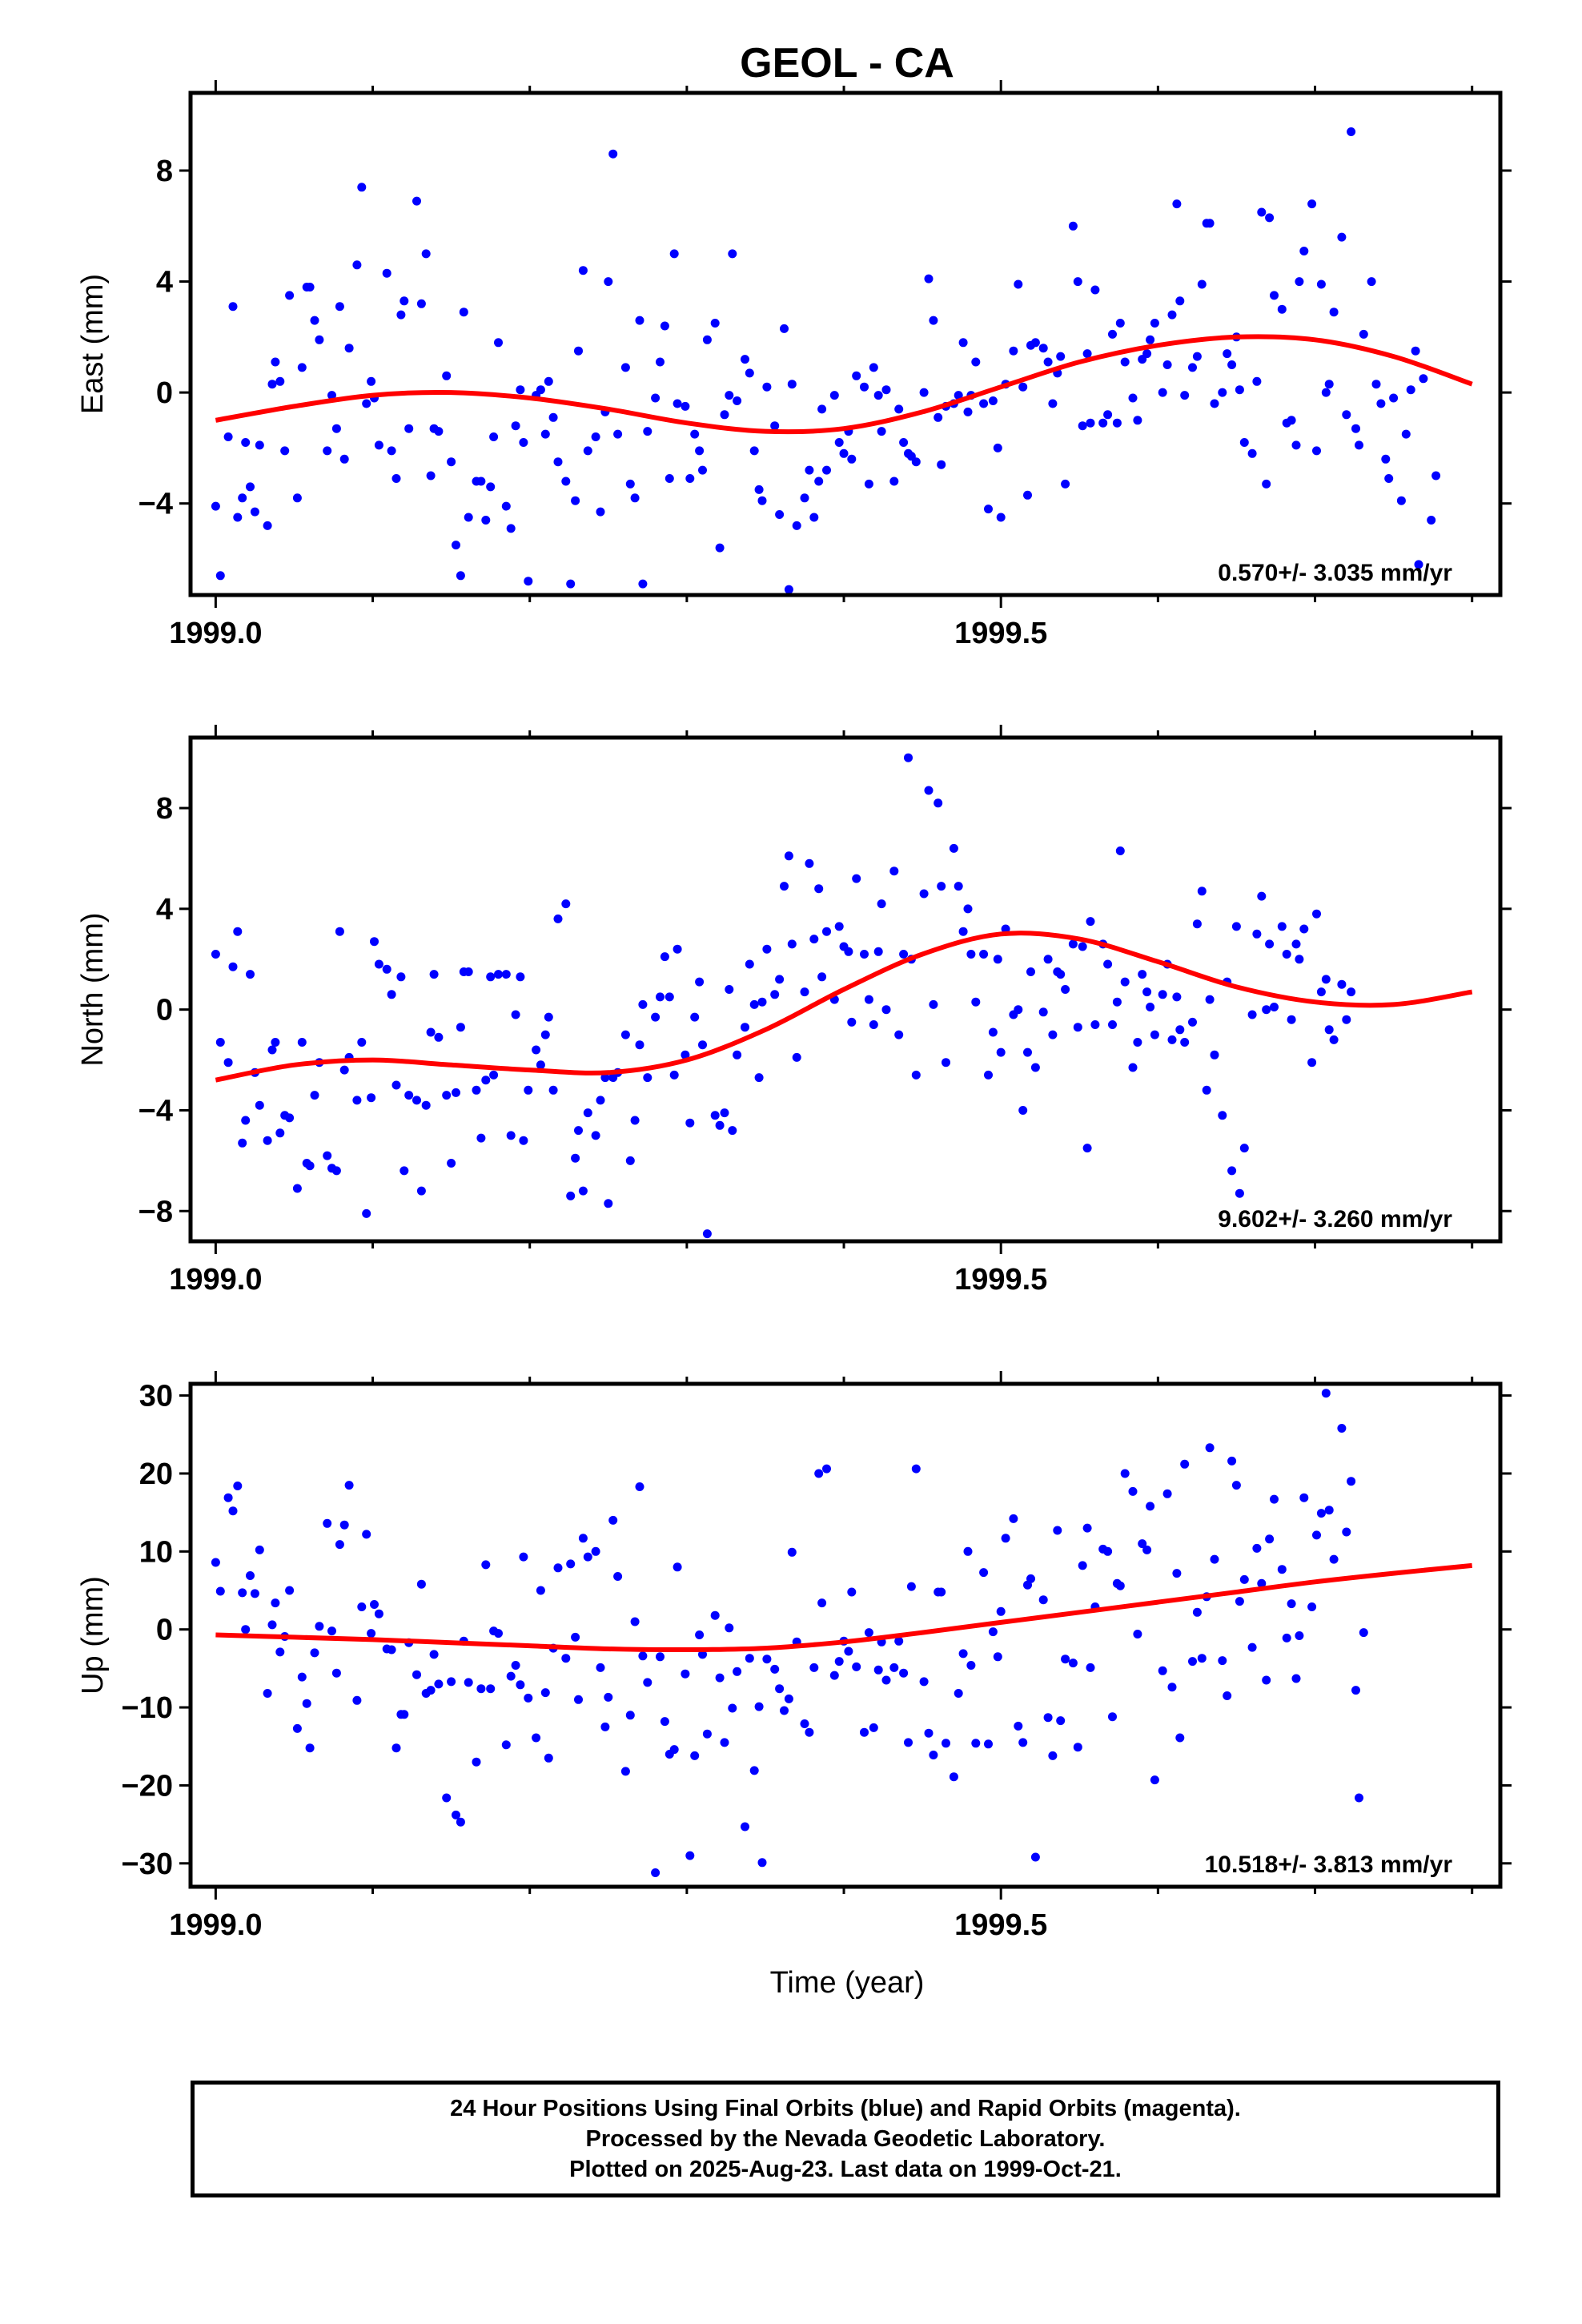  Describe the element at coordinates (164, 1010) in the screenshot. I see `north-y-tick-label: 0` at that location.